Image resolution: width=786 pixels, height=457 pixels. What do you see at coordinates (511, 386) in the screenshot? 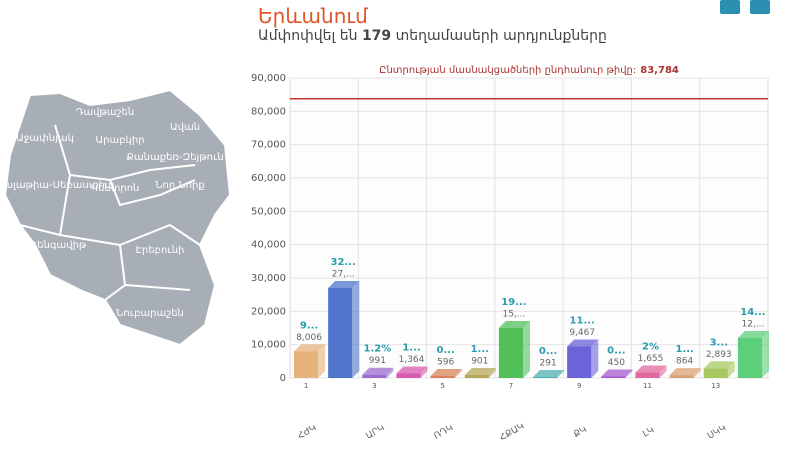
I see `x-tick-label: 7` at bounding box center [511, 386].